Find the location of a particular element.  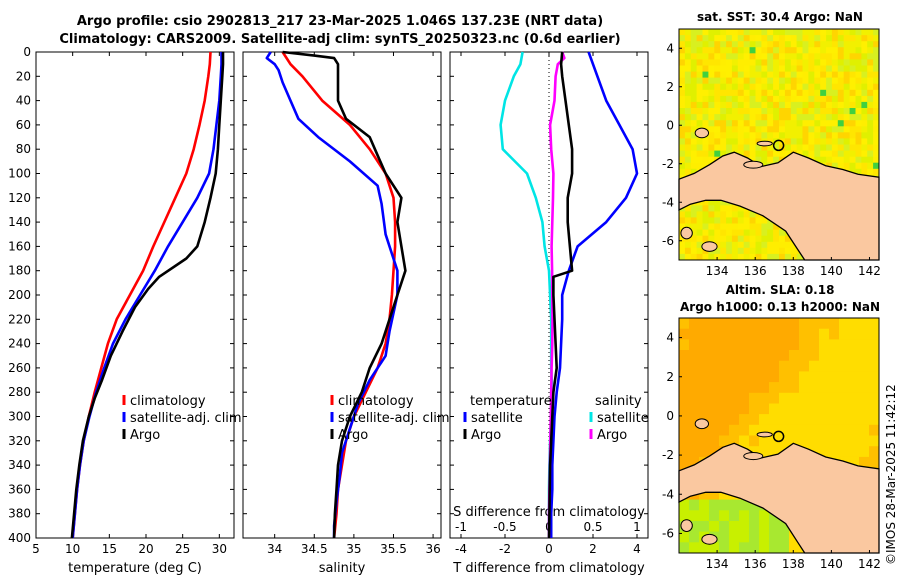

land-island is located at coordinates (686, 233).